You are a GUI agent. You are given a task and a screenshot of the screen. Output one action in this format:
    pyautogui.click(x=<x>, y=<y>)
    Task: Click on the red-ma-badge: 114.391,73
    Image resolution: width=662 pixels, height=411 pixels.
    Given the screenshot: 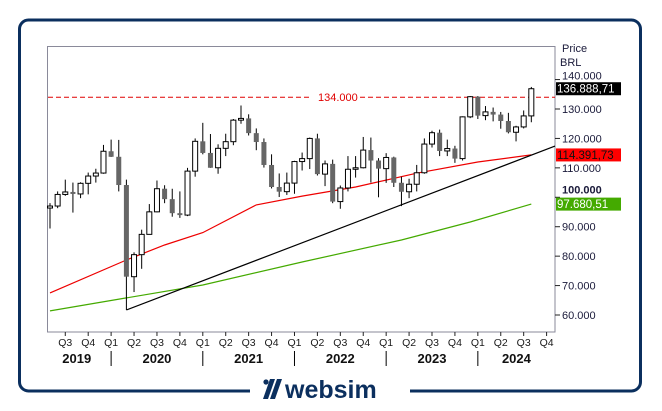 What is the action you would take?
    pyautogui.click(x=585, y=156)
    